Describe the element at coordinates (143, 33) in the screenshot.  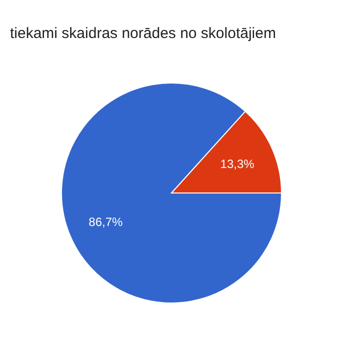
I see `chart-title: tiekami skaidras norādes no skolotājiem` at that location.